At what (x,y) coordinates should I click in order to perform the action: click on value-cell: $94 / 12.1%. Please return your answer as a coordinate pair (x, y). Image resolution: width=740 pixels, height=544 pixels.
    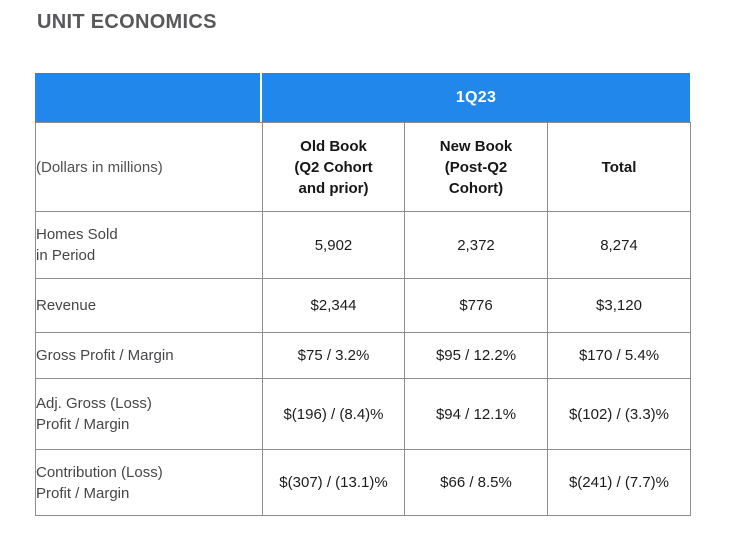
    Looking at the image, I should click on (476, 414).